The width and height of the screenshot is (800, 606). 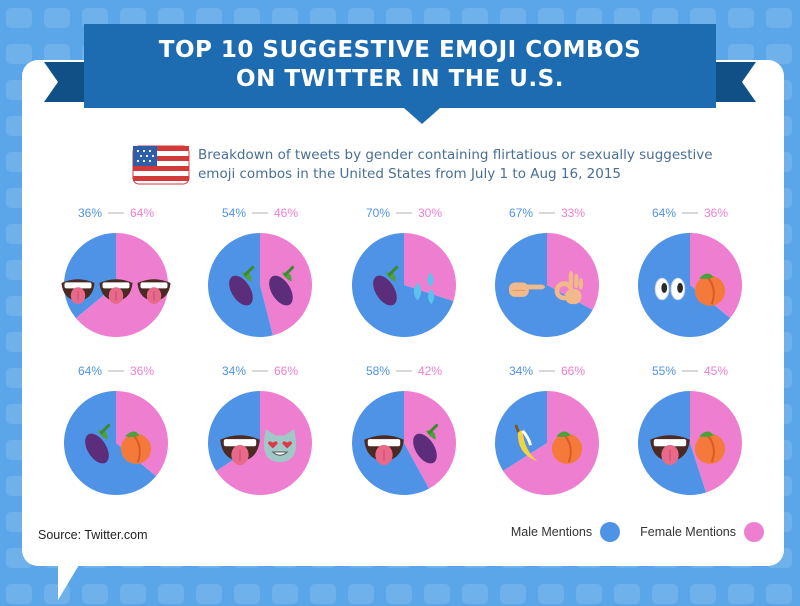 What do you see at coordinates (526, 443) in the screenshot?
I see `banana-icon` at bounding box center [526, 443].